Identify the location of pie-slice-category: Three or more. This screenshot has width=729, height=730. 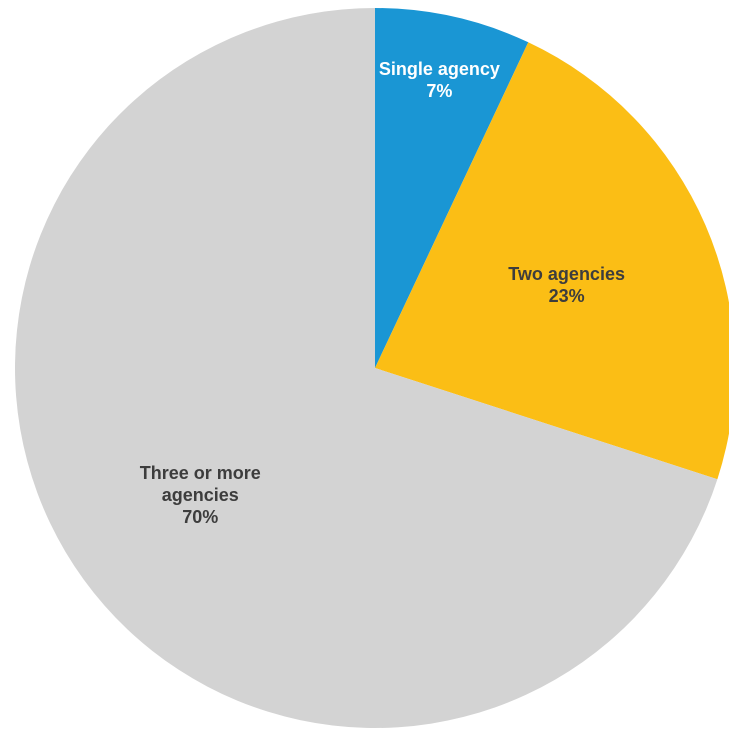
(200, 473).